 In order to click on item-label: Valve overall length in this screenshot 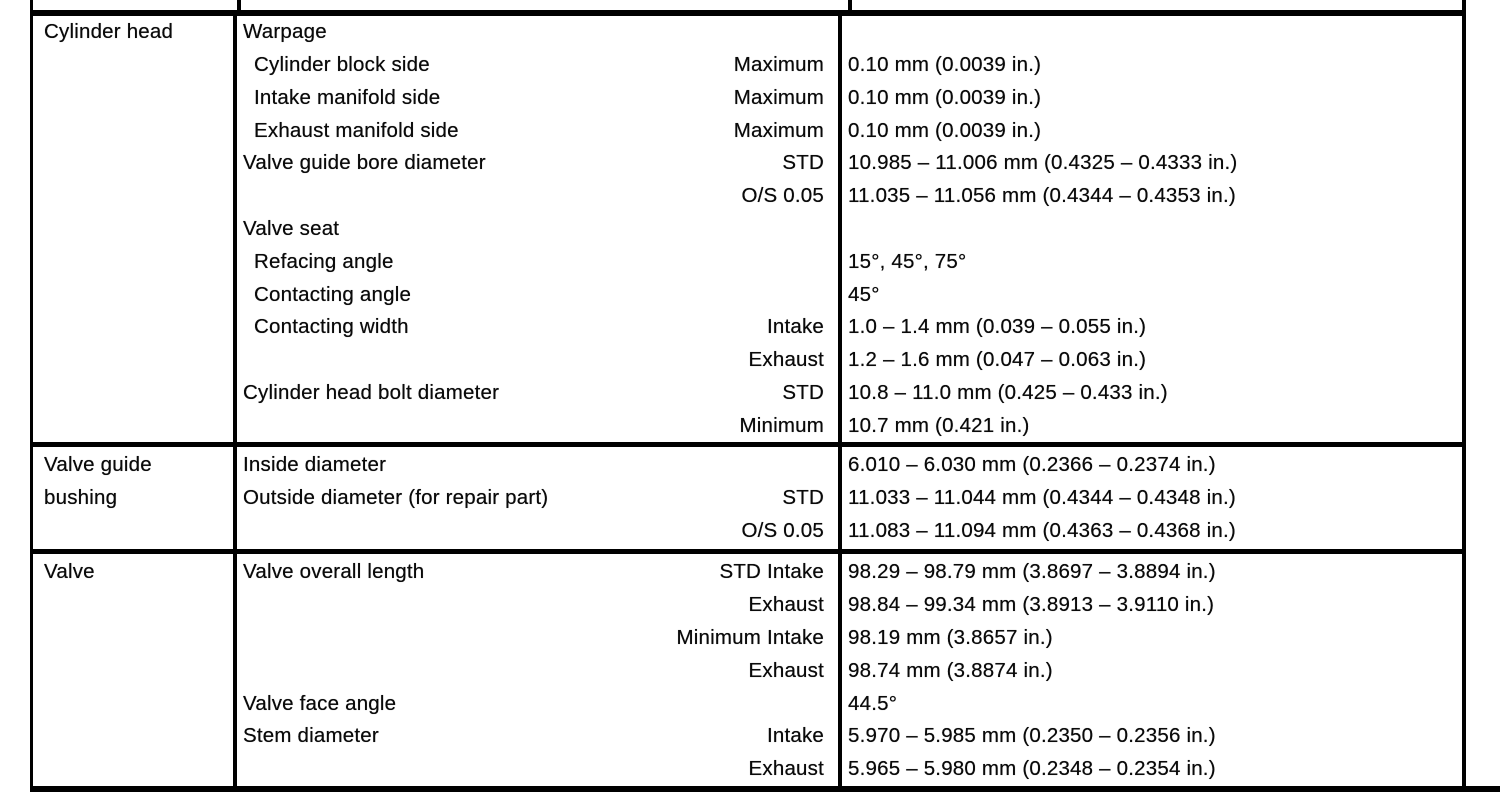, I will do `click(334, 572)`.